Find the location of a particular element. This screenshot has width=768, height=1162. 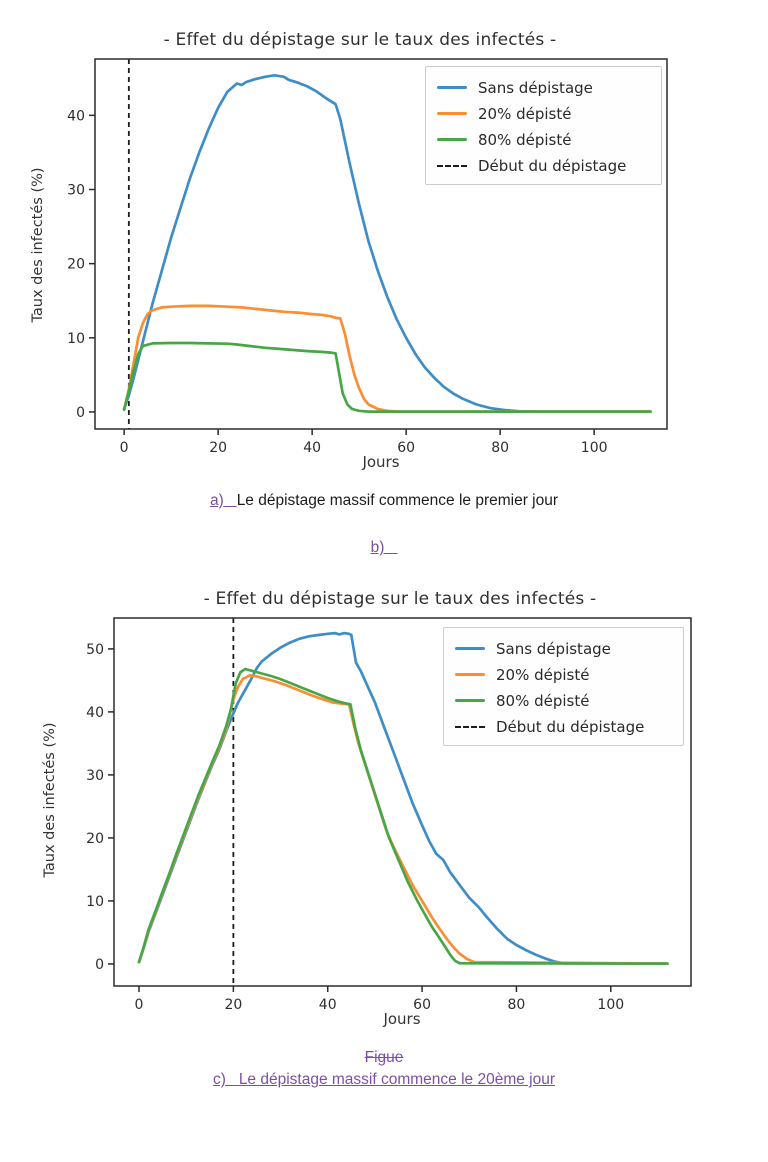

series-line-orange is located at coordinates (387, 358).